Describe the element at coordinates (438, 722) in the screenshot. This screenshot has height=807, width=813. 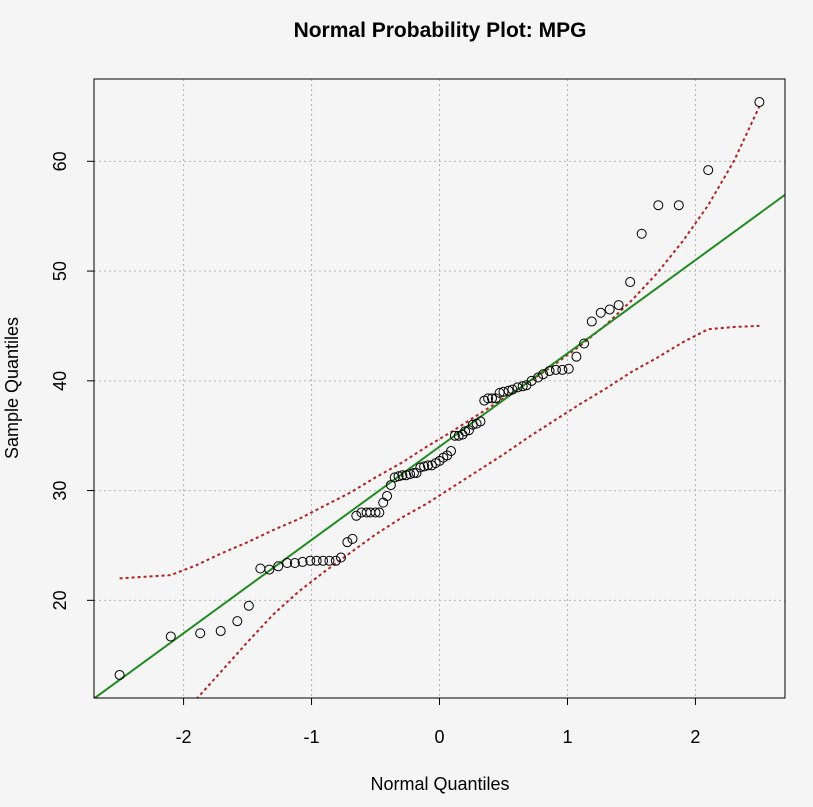
I see `x-axis: -2 -1 0 1 2` at that location.